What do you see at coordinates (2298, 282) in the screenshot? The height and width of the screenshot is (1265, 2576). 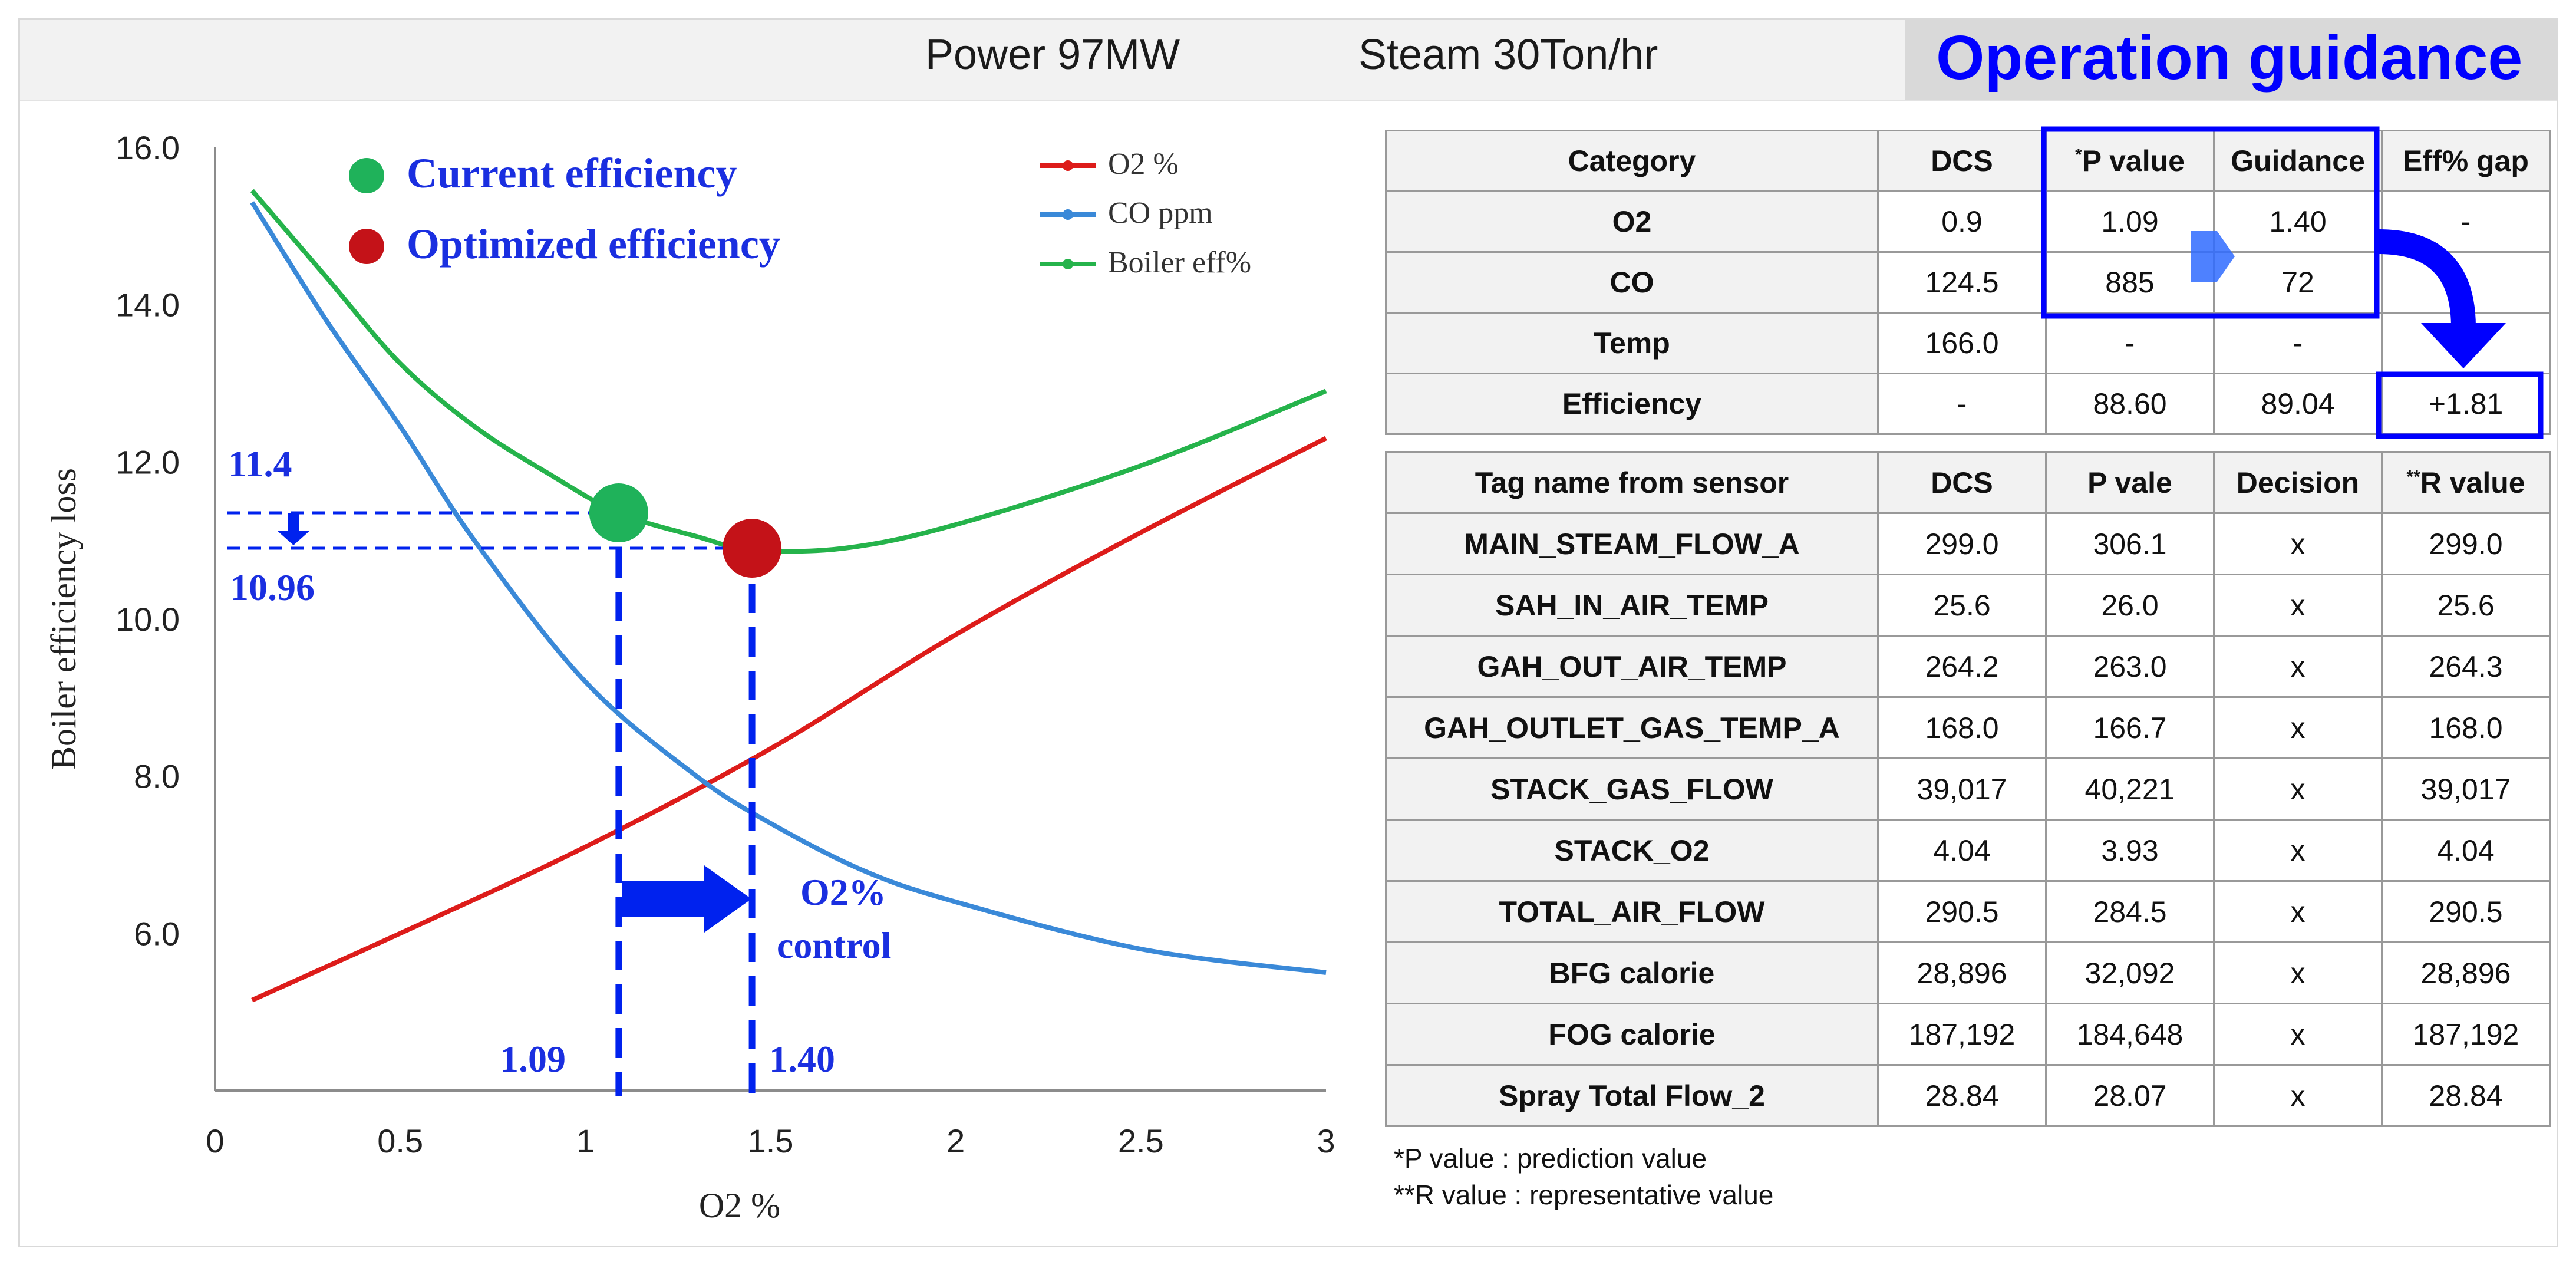 I see `guidance-cell-guidance: 72` at bounding box center [2298, 282].